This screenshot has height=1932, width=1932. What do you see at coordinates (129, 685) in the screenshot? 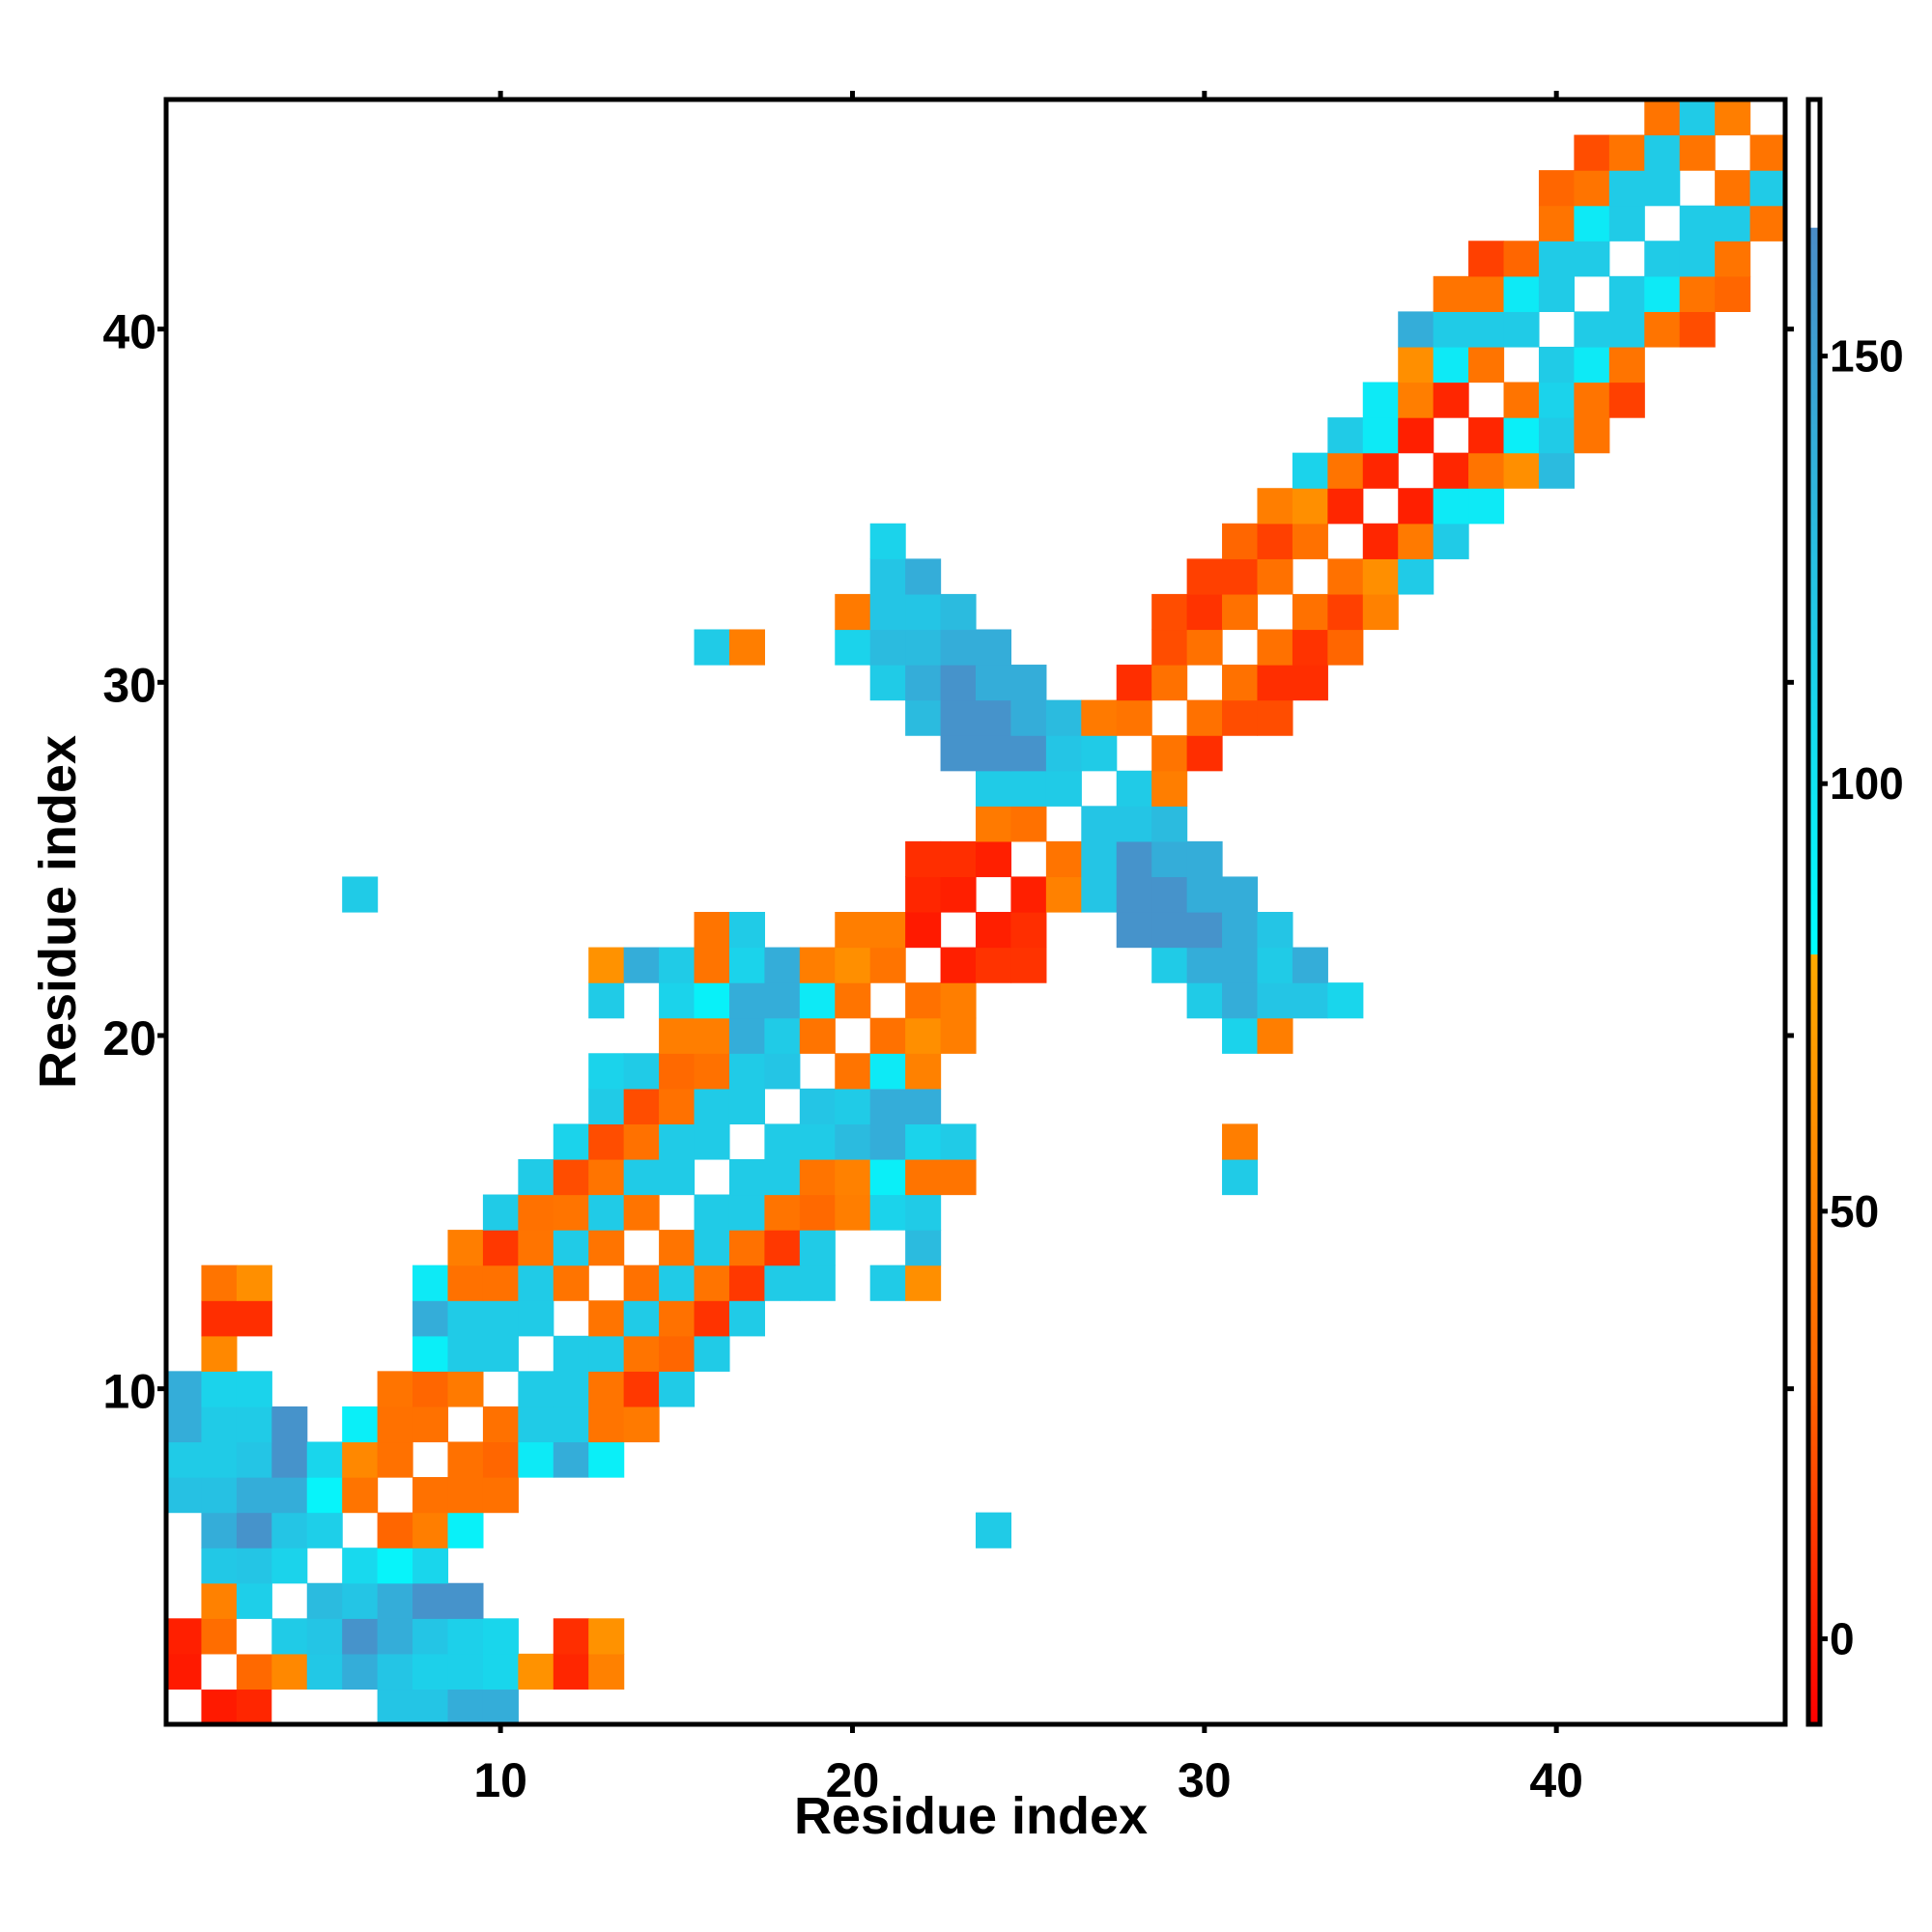
I see `y-tick-label: 30` at bounding box center [129, 685].